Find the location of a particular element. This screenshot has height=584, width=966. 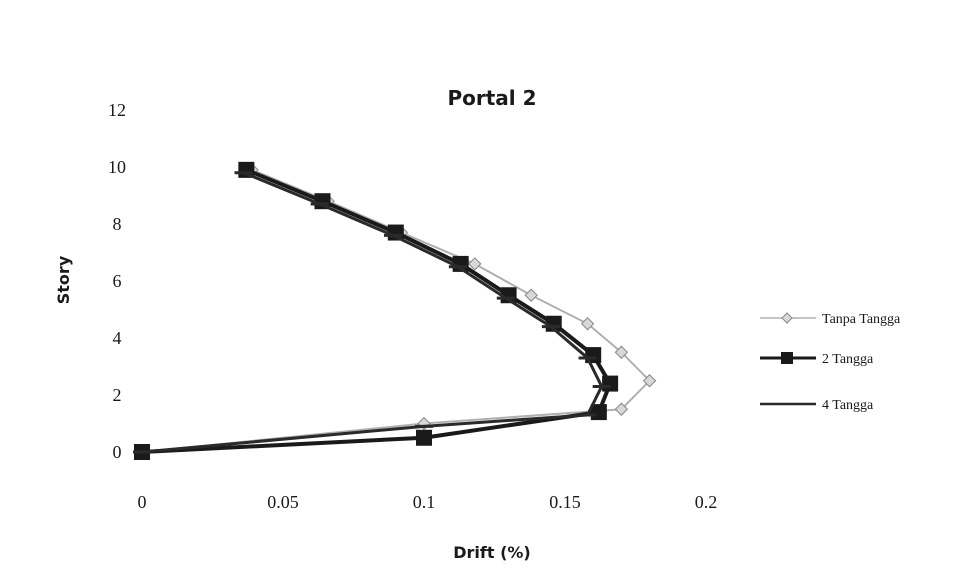

y-axis-title: Story is located at coordinates (63, 279).